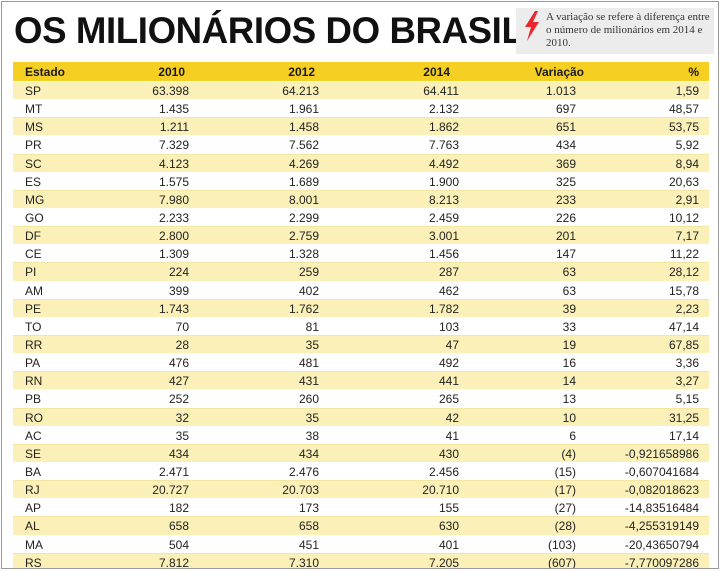 This screenshot has height=571, width=721. I want to click on cell-2012: 2.476, so click(303, 471).